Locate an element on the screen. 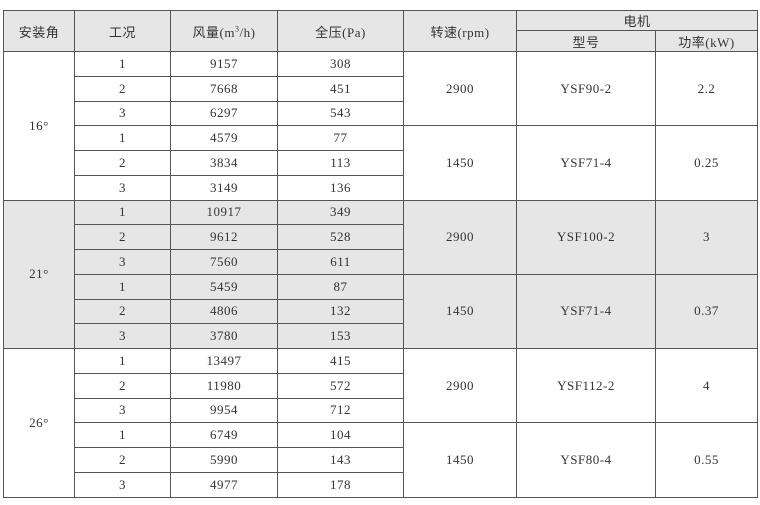 The height and width of the screenshot is (505, 760). pressure-cell: 143 is located at coordinates (340, 460).